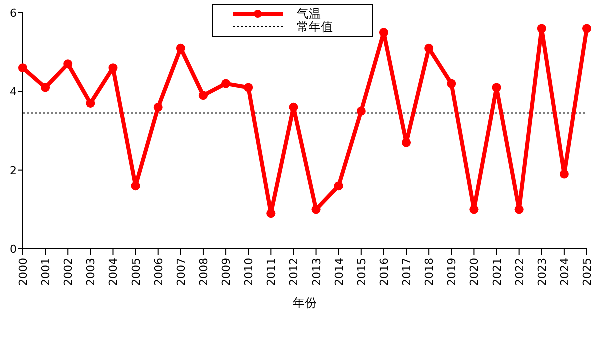 Image resolution: width=605 pixels, height=340 pixels. I want to click on x-tick-label: 2006, so click(159, 272).